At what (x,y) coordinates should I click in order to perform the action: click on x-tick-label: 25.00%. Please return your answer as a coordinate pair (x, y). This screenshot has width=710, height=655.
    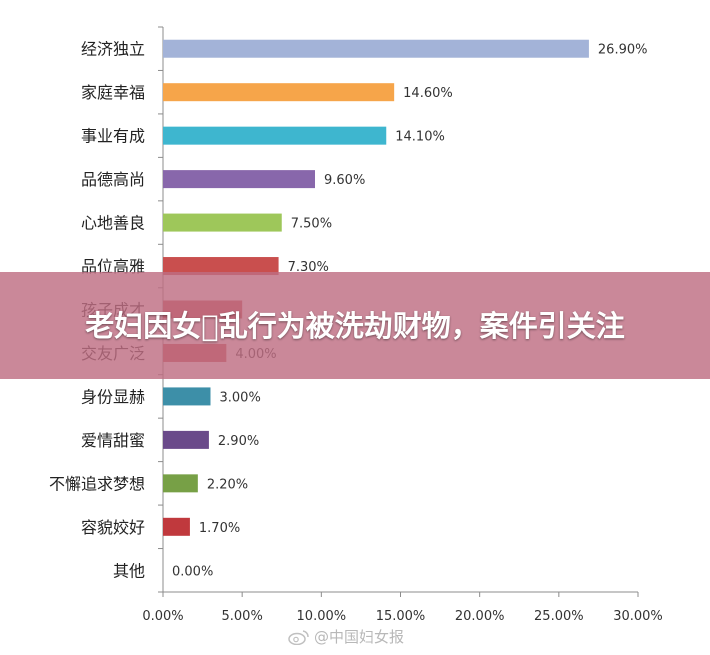
    Looking at the image, I should click on (559, 616).